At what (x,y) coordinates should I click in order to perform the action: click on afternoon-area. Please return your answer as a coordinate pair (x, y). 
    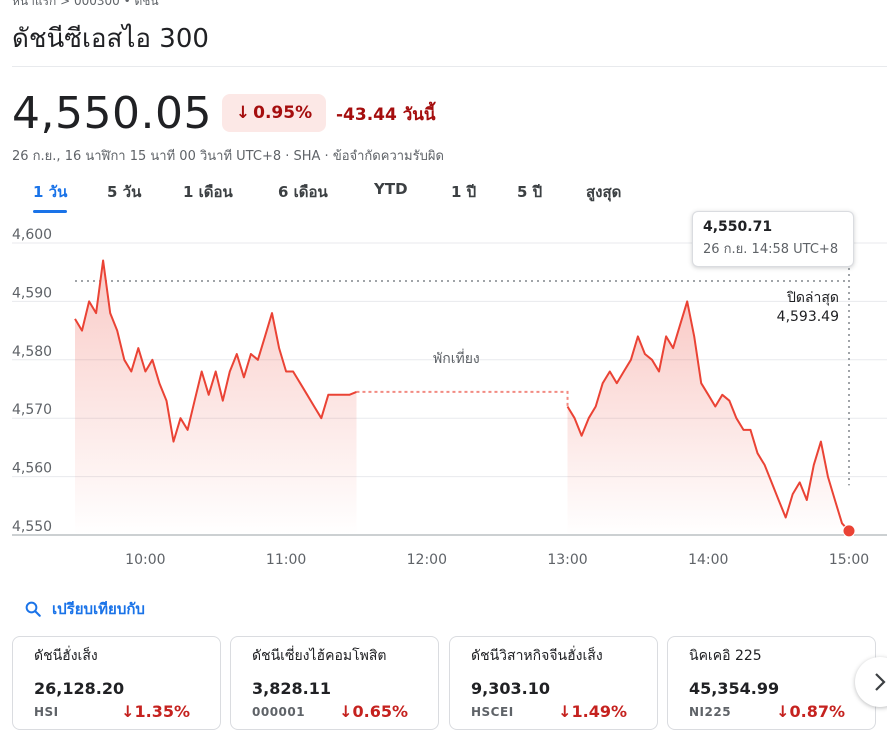
    Looking at the image, I should click on (708, 418).